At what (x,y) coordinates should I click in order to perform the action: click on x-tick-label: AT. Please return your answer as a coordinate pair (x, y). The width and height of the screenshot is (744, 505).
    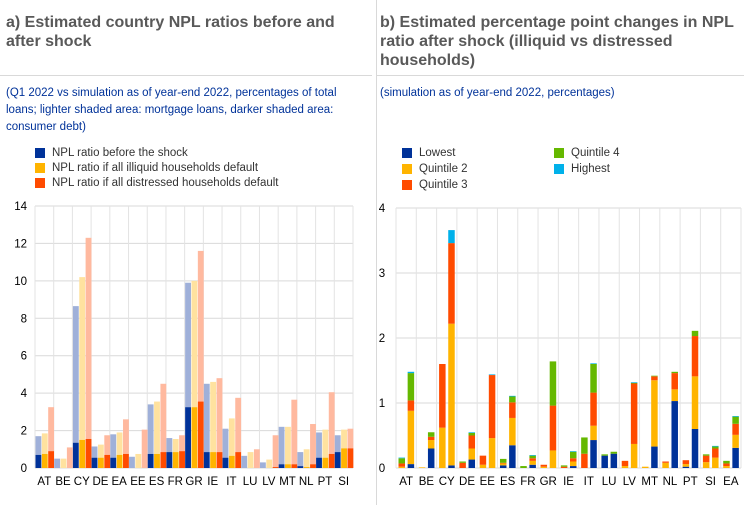
    Looking at the image, I should click on (44, 482).